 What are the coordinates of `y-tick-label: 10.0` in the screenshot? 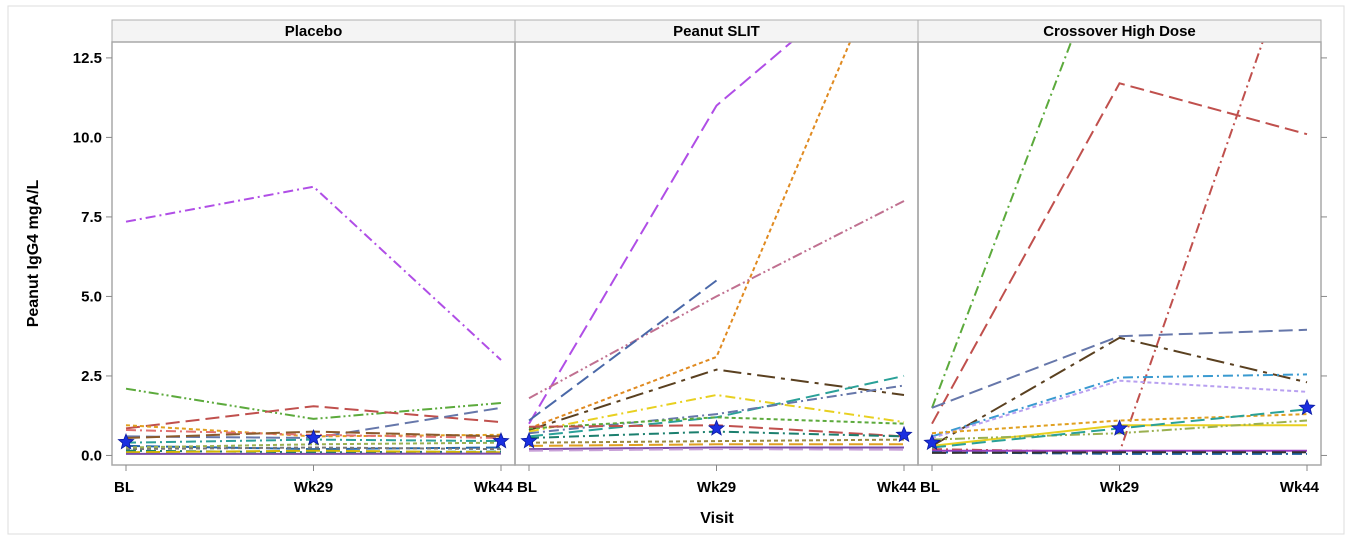 It's located at (87, 137).